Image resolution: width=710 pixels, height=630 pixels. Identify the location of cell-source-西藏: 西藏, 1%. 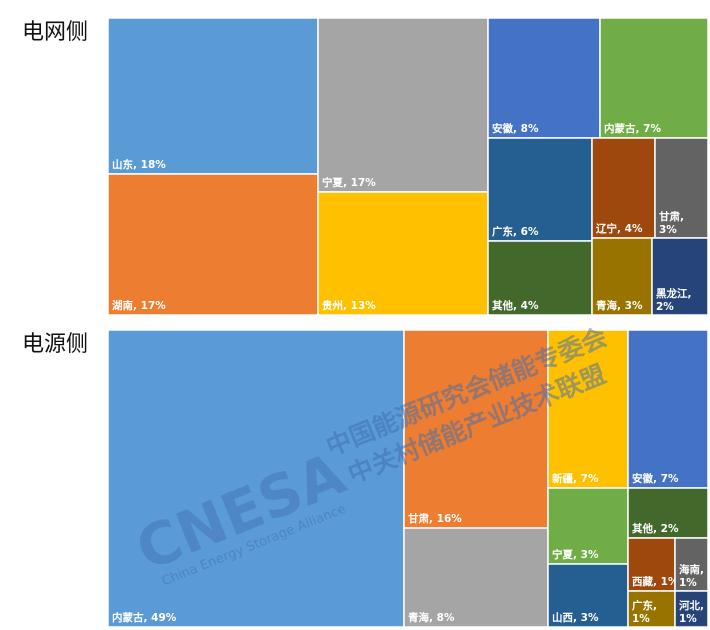
(653, 564).